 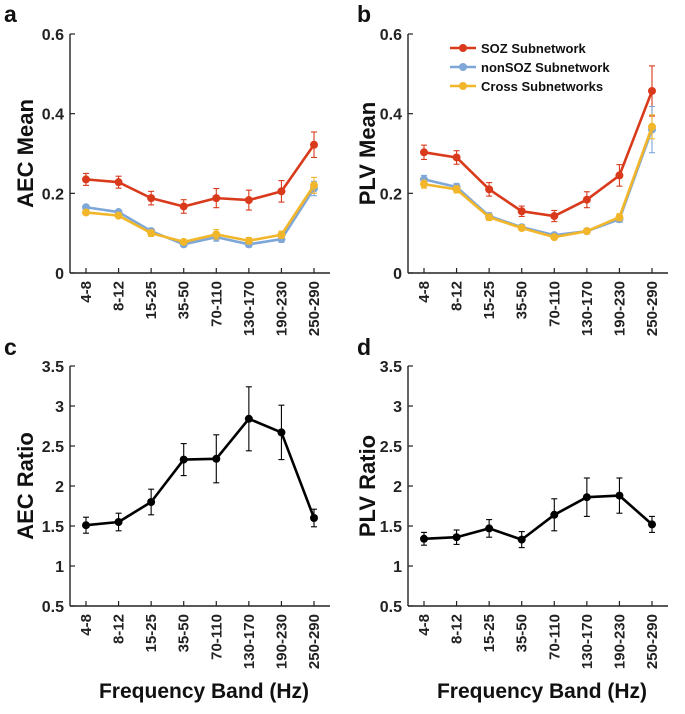 I want to click on legend-item: SOZ Subnetwork, so click(x=518, y=48).